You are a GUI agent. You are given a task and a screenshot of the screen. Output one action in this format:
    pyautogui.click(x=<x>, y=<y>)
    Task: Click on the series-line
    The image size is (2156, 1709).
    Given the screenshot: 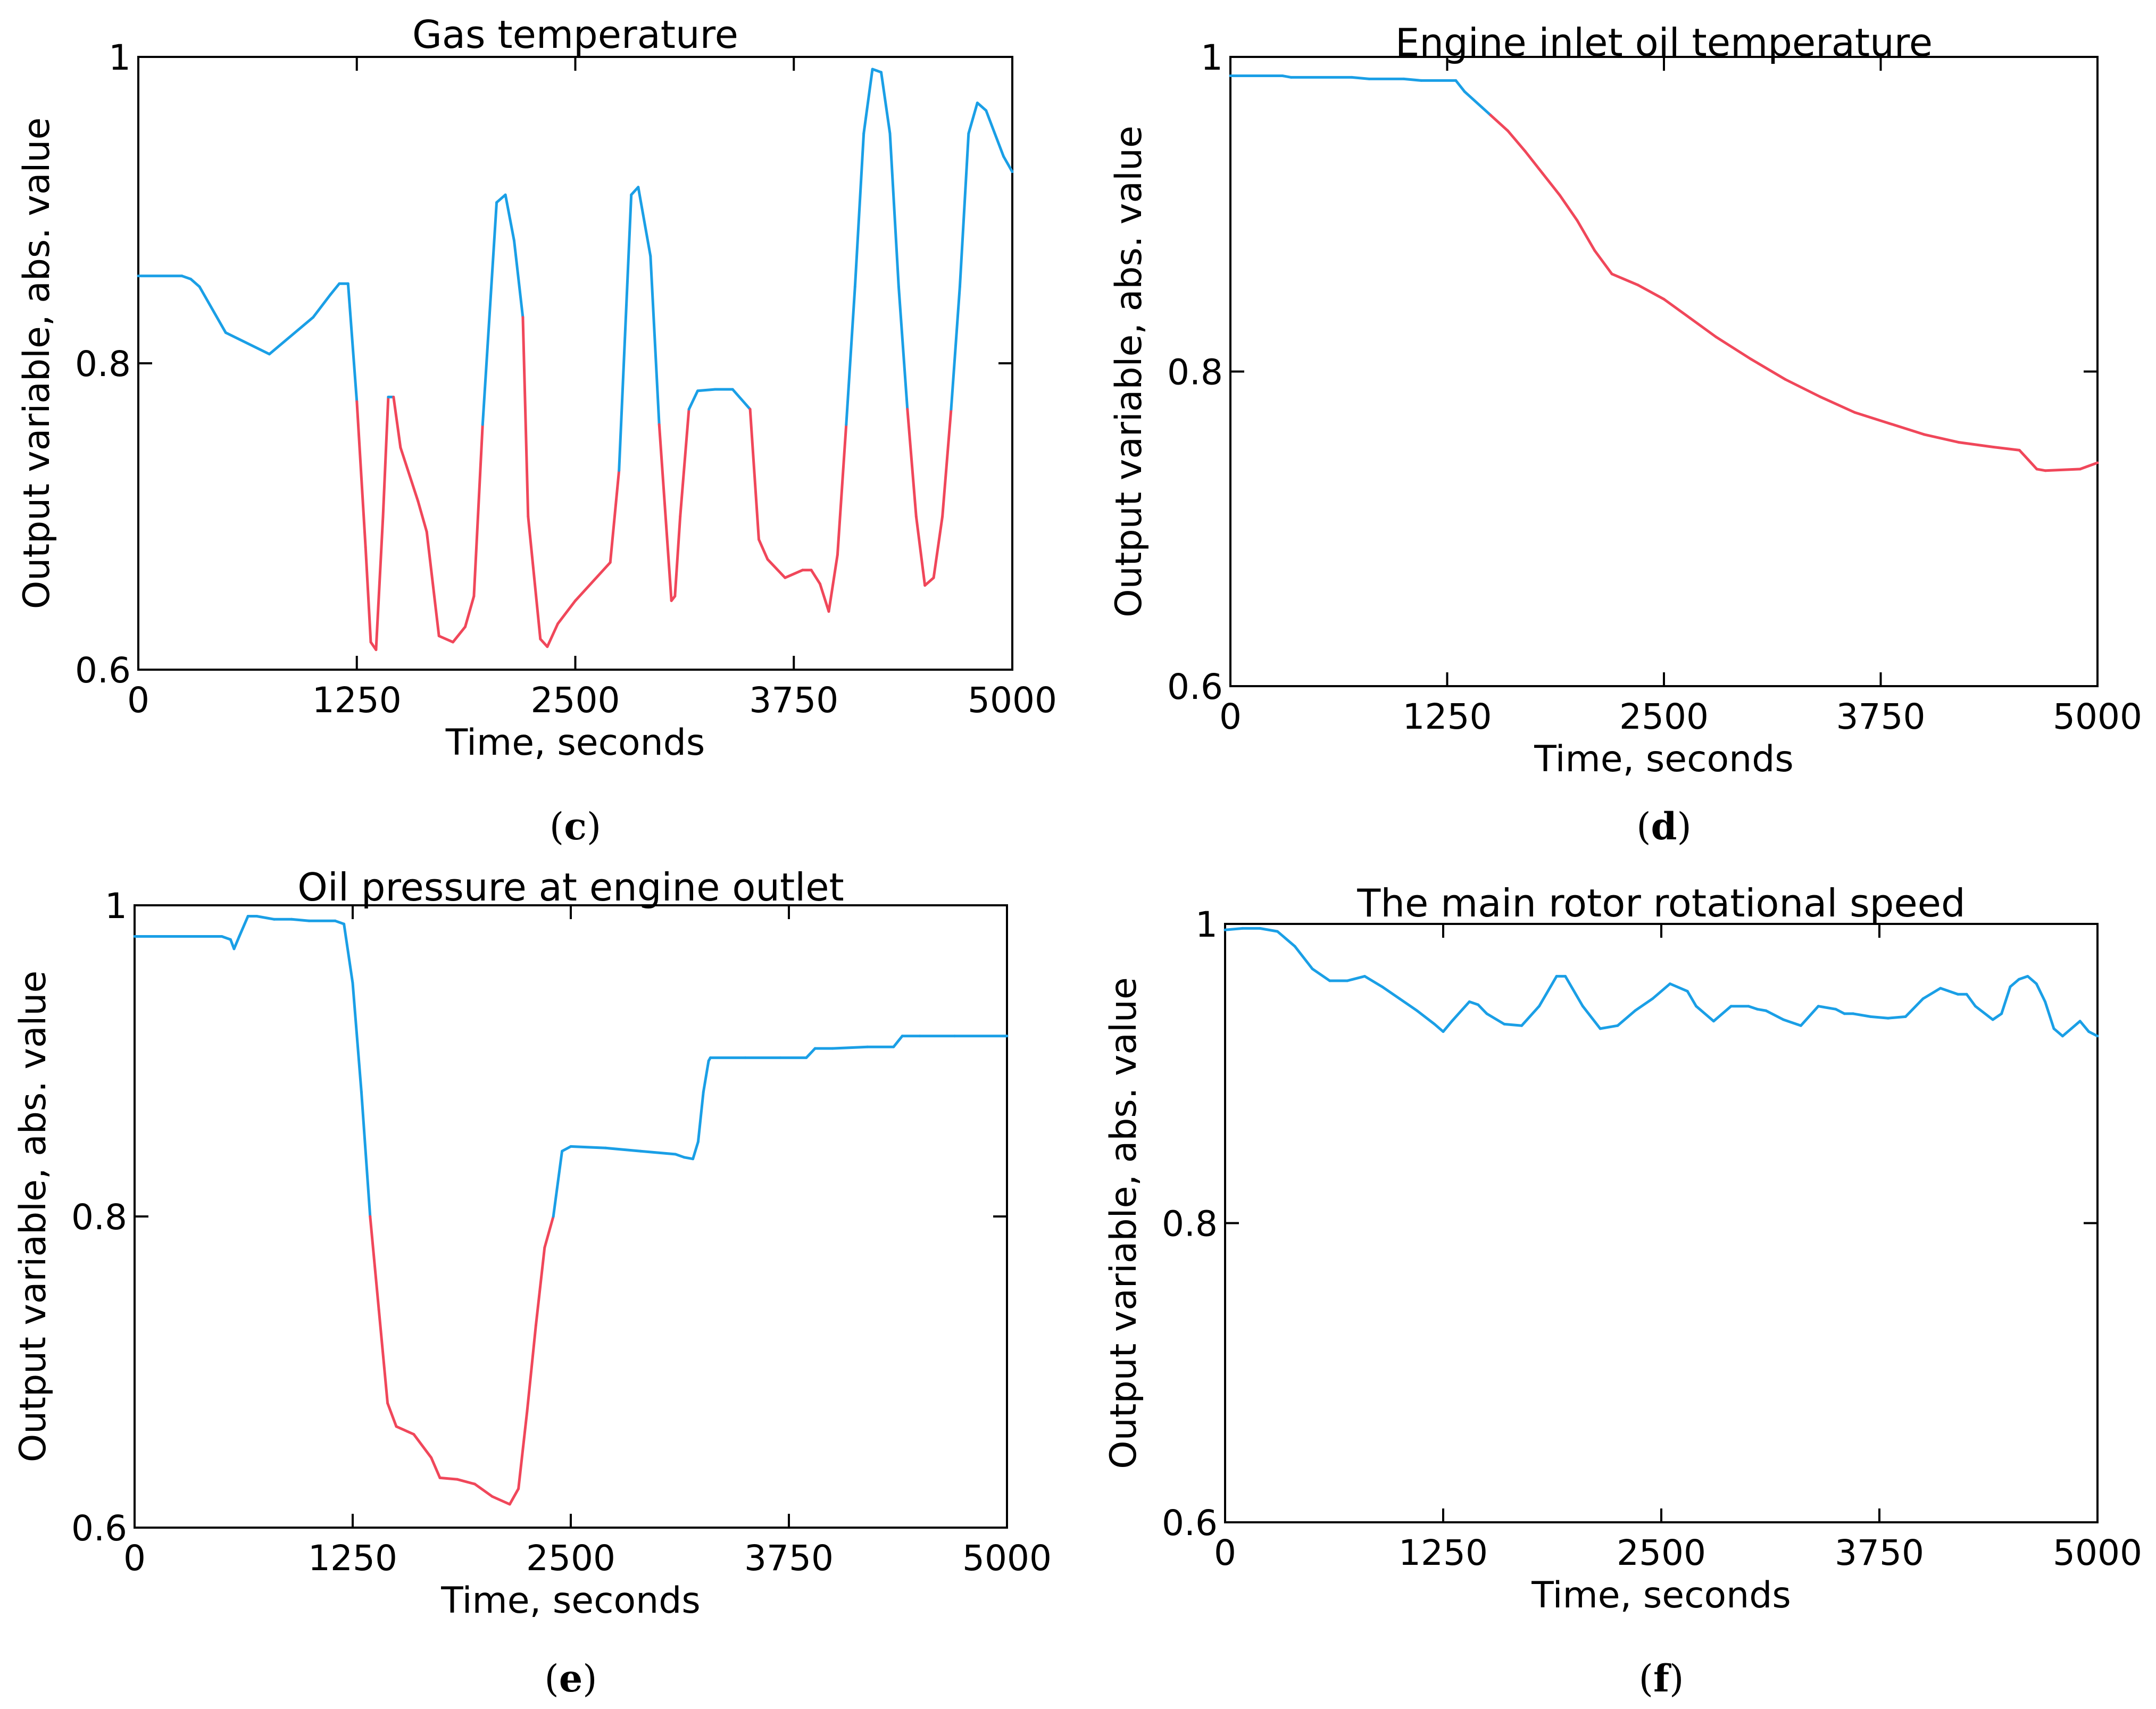 What is the action you would take?
    pyautogui.click(x=1661, y=982)
    